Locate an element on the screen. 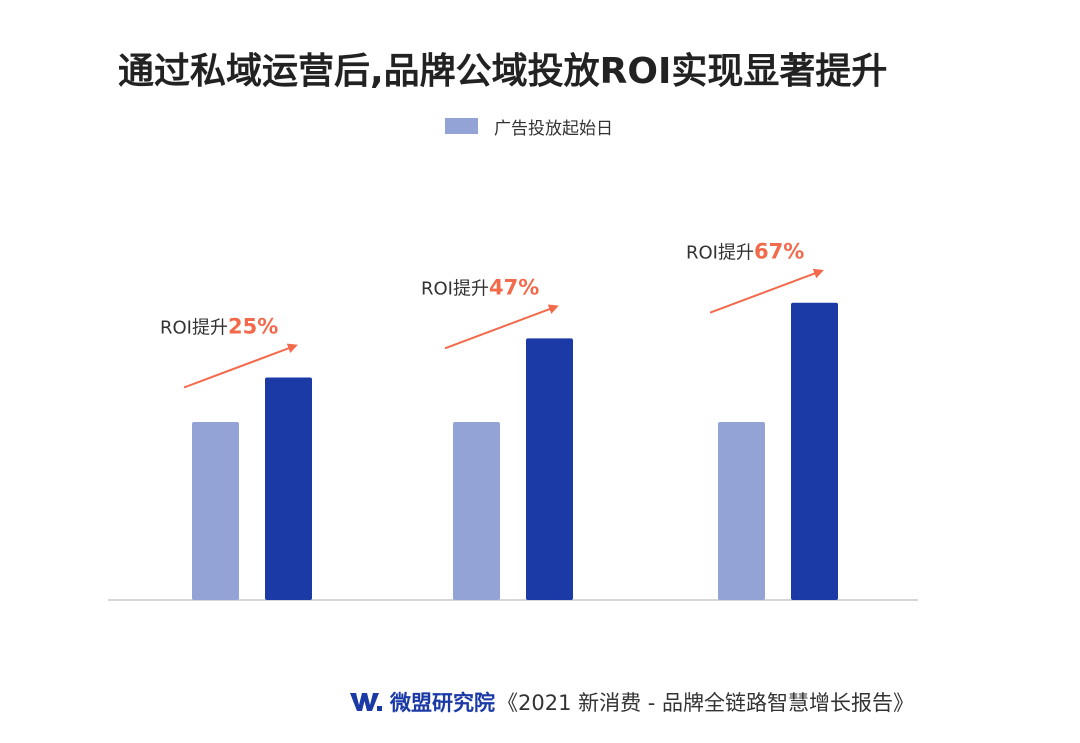 This screenshot has height=743, width=1080. legend-swatch is located at coordinates (461, 126).